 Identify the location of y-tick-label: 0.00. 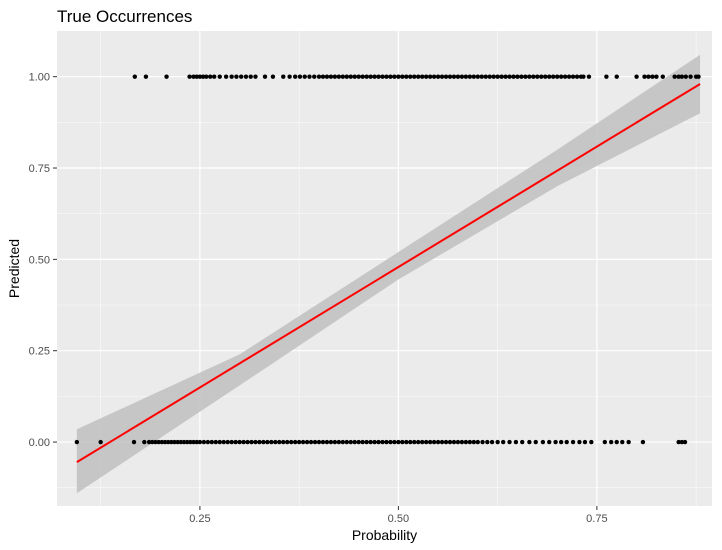
(39, 443).